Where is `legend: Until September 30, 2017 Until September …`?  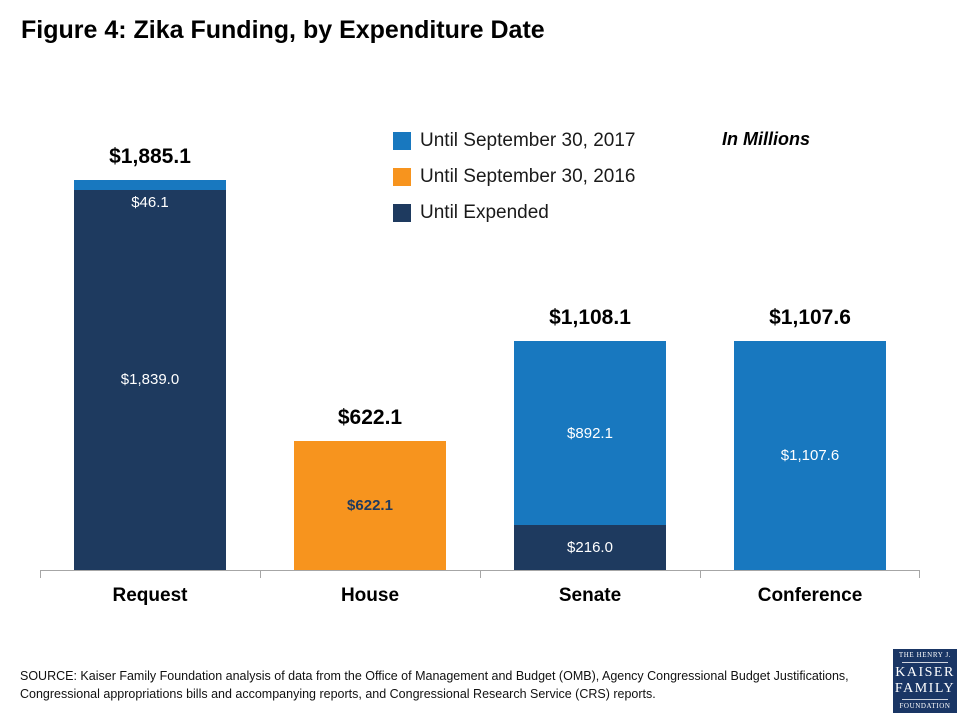 legend: Until September 30, 2017 Until September … is located at coordinates (514, 184).